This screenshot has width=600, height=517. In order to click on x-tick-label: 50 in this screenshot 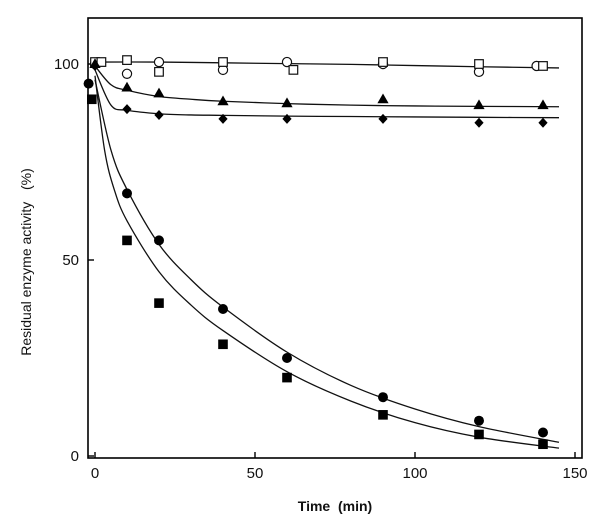, I will do `click(255, 473)`.